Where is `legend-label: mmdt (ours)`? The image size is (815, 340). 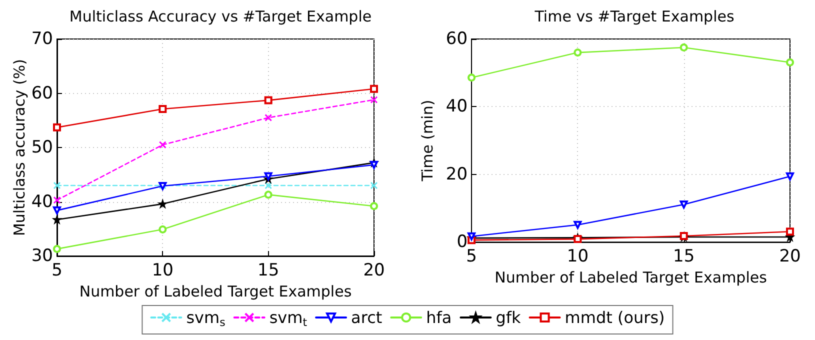 legend-label: mmdt (ours) is located at coordinates (614, 317).